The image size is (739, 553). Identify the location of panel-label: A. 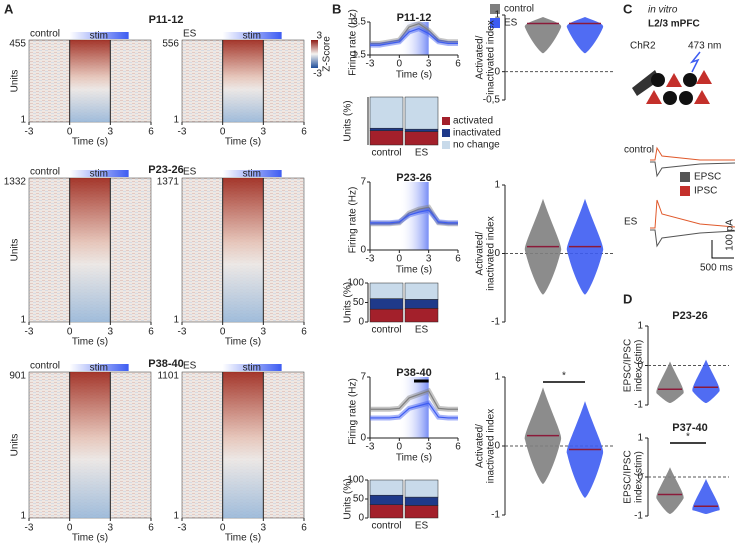
(9, 8).